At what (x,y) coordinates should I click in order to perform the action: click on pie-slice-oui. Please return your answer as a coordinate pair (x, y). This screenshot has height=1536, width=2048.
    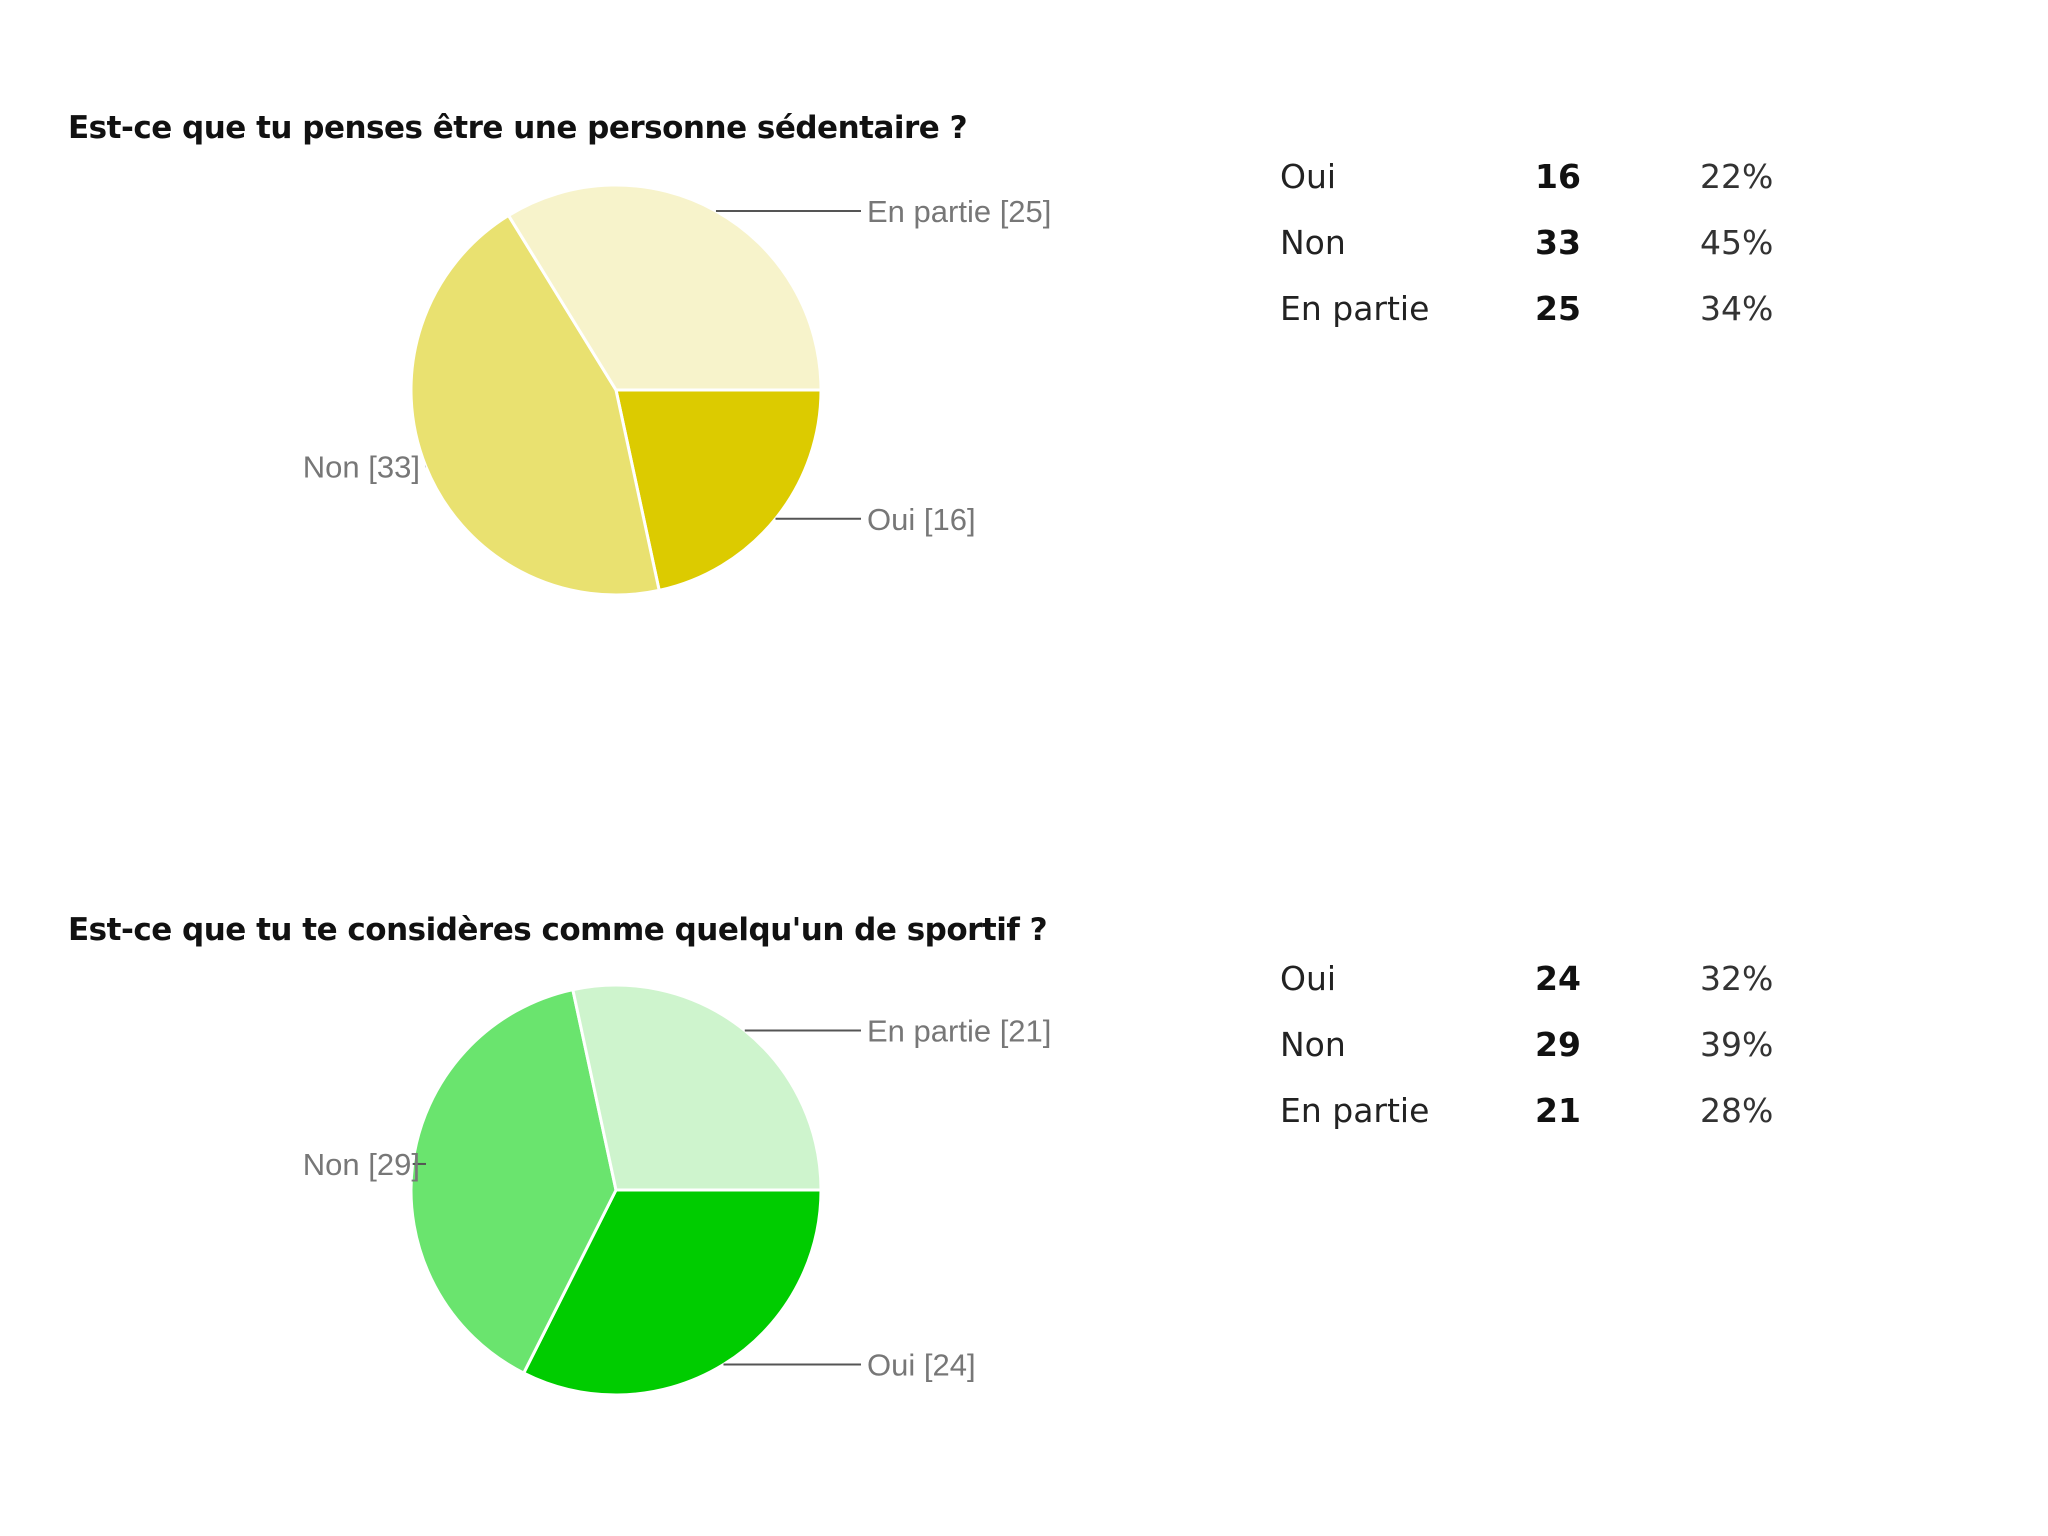
    Looking at the image, I should click on (718, 490).